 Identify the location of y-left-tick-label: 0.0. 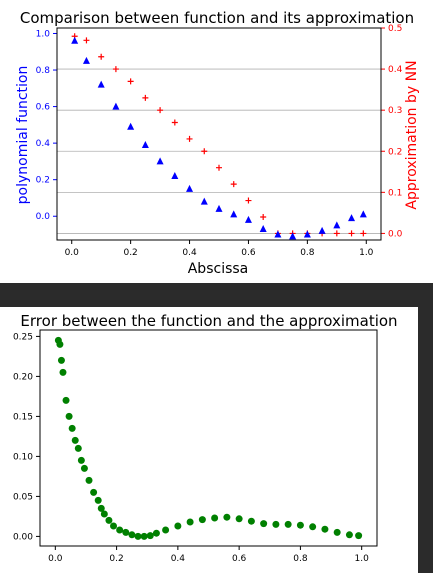
(43, 217).